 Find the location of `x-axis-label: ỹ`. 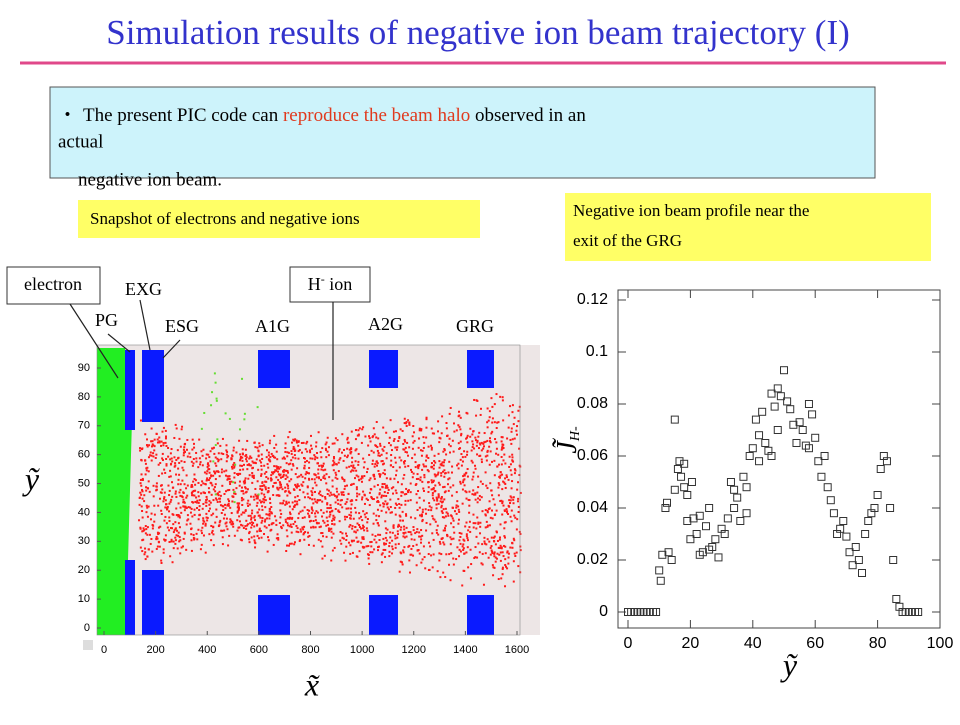

x-axis-label: ỹ is located at coordinates (789, 664).